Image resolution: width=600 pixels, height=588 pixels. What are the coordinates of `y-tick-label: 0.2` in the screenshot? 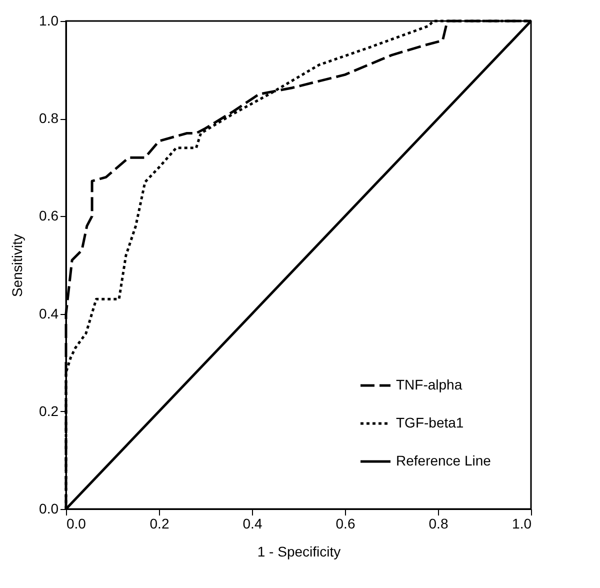 It's located at (49, 410).